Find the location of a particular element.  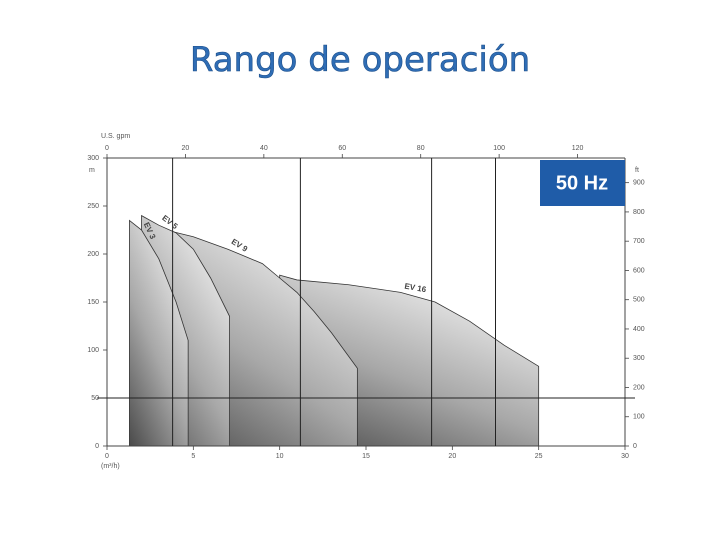

y2-tick-label: 0 is located at coordinates (635, 446).